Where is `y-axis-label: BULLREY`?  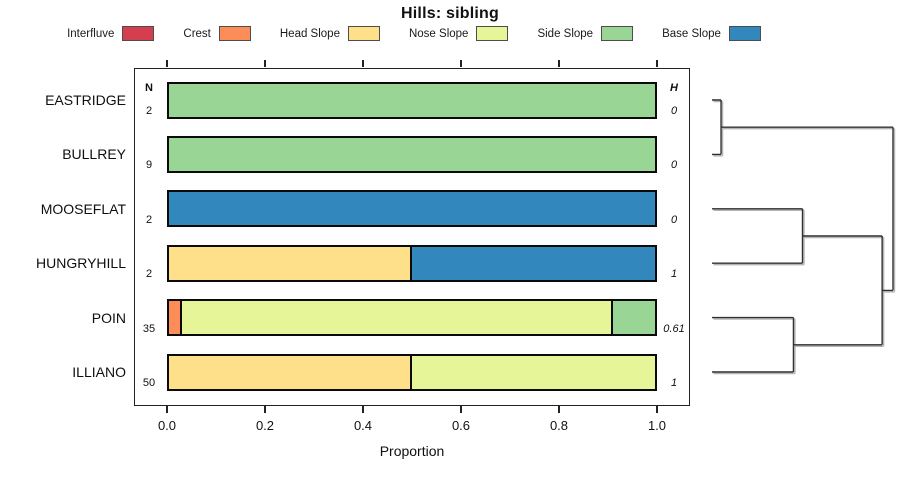
y-axis-label: BULLREY is located at coordinates (94, 154).